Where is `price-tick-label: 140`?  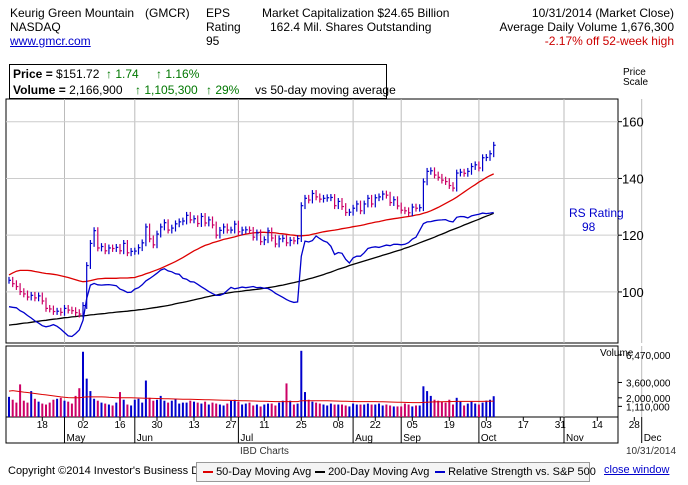
price-tick-label: 140 is located at coordinates (633, 178).